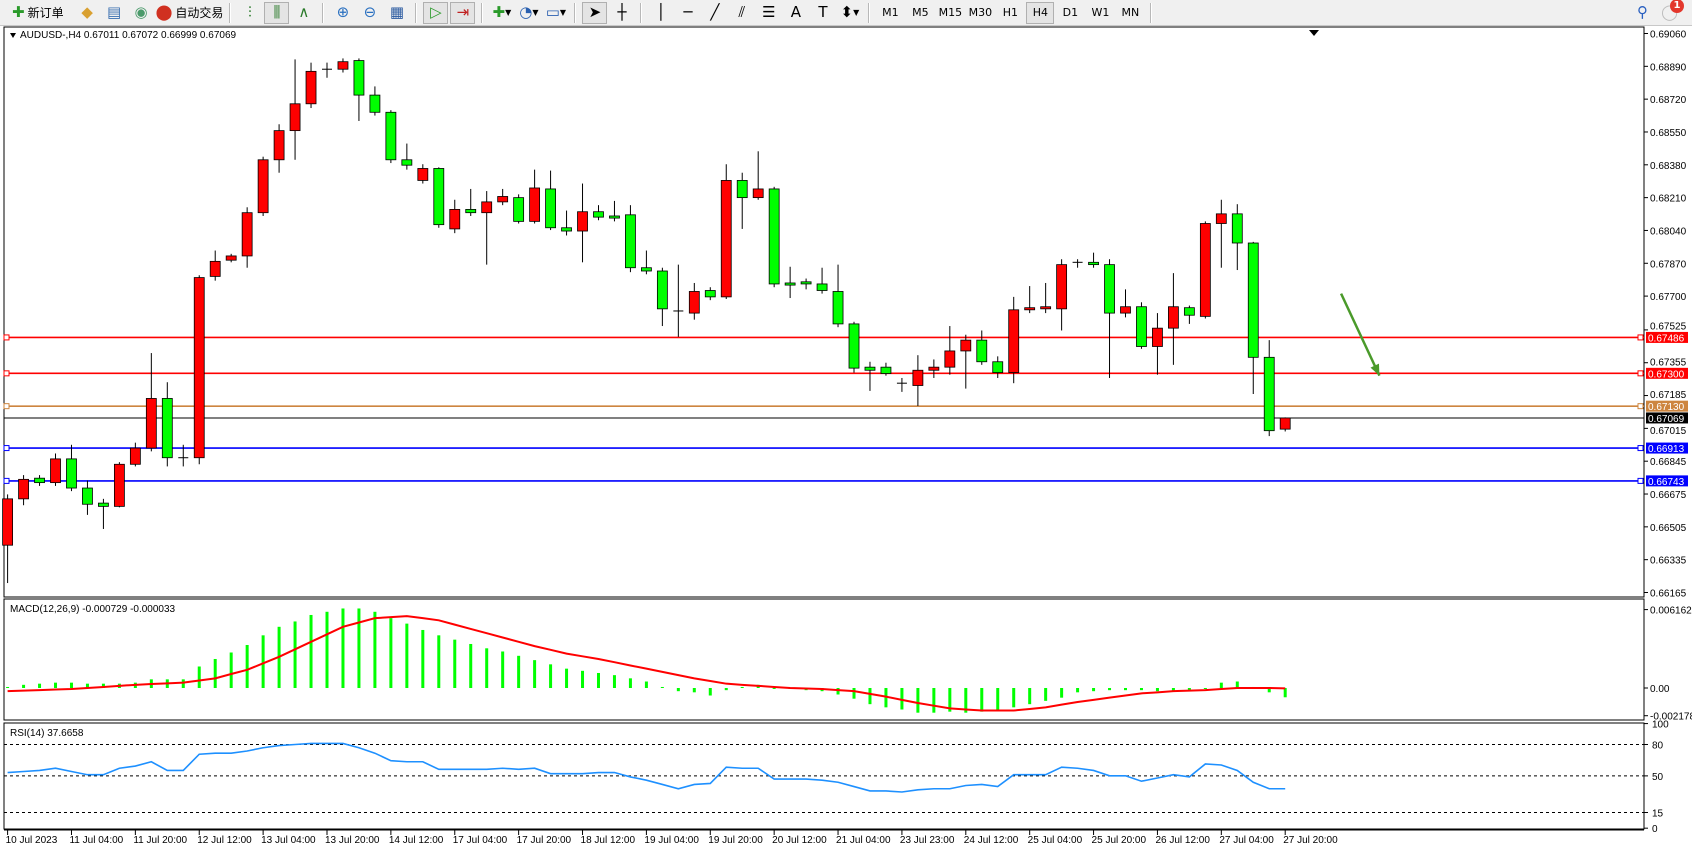 This screenshot has width=1692, height=852. I want to click on trend-arrow, so click(1360, 335).